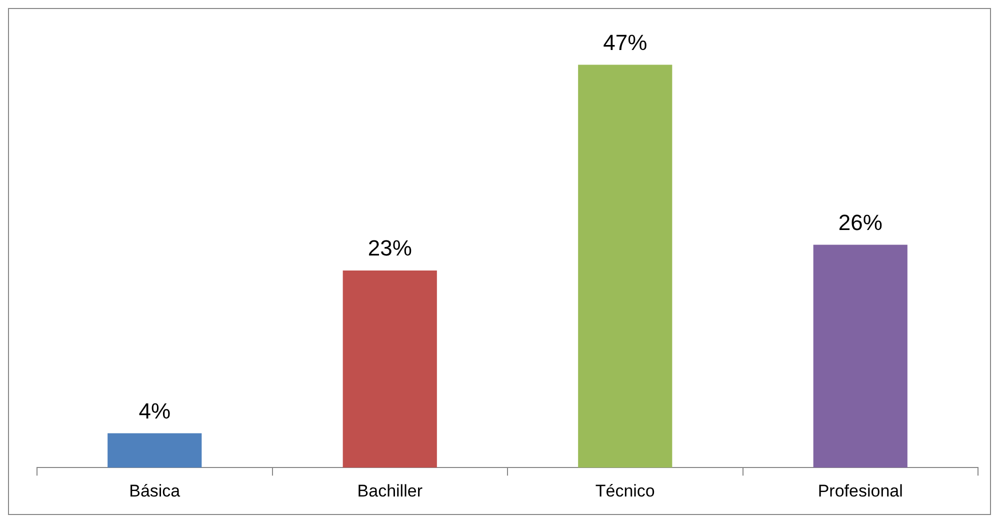 This screenshot has width=999, height=523. What do you see at coordinates (860, 490) in the screenshot?
I see `x-tick-label: Profesional` at bounding box center [860, 490].